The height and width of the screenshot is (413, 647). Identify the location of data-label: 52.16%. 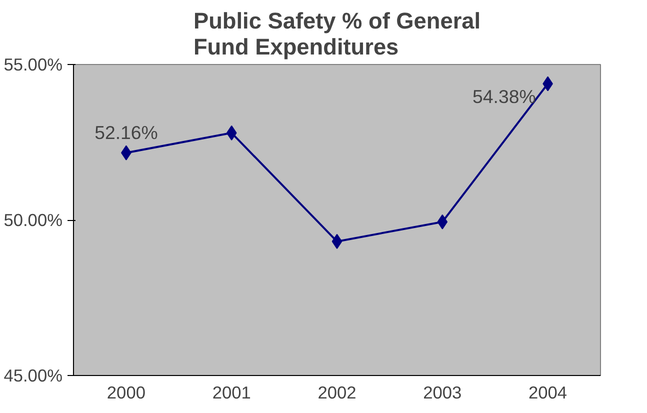
(126, 132).